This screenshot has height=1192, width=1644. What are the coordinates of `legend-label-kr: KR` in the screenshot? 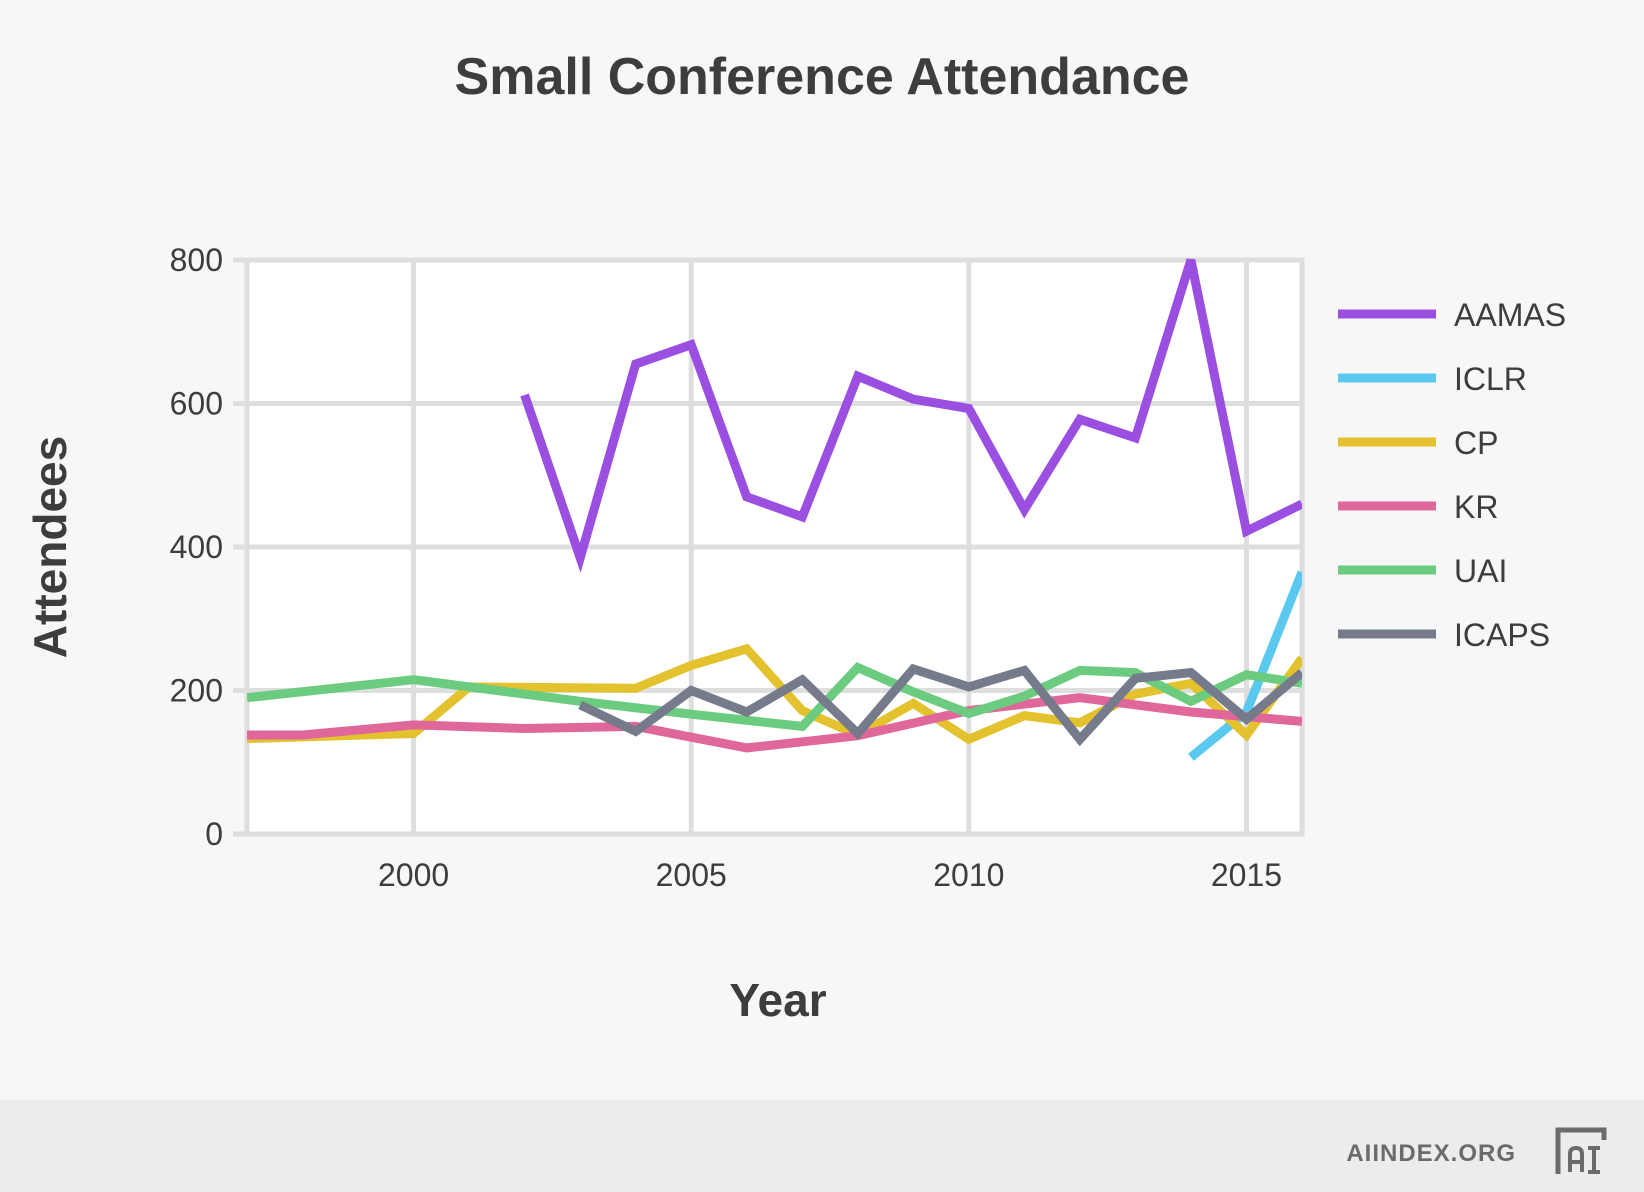 It's located at (1476, 507).